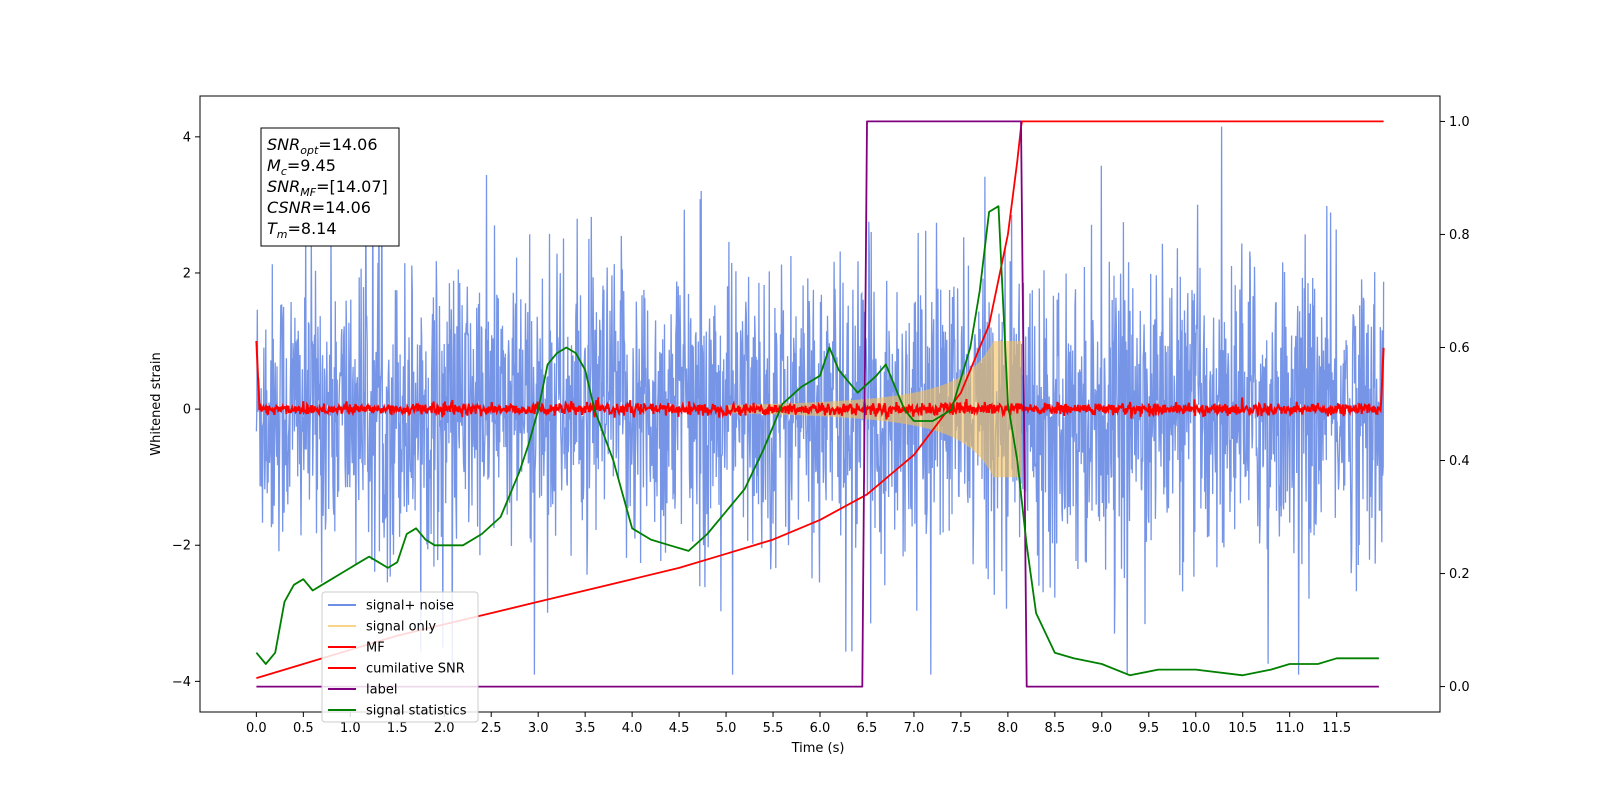  What do you see at coordinates (1459, 461) in the screenshot?
I see `y2-tick-label: 0.4` at bounding box center [1459, 461].